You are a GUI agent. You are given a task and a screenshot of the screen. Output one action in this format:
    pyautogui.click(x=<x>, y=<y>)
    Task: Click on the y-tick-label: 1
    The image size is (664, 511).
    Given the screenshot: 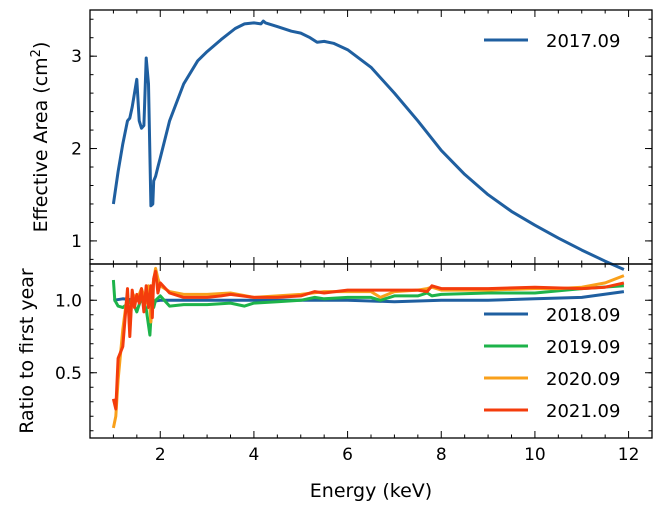 What is the action you would take?
    pyautogui.click(x=76, y=242)
    